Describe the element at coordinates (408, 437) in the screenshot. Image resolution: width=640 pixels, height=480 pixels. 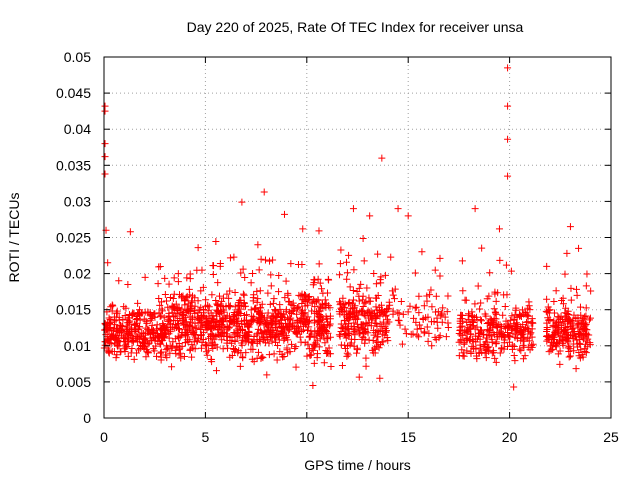
I see `x-tick-label: 15` at that location.